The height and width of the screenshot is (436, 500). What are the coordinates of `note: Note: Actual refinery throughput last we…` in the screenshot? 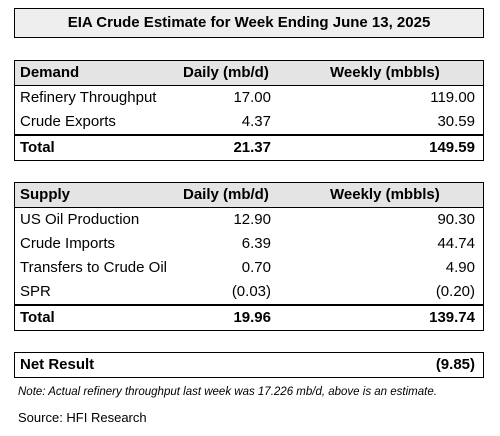 It's located at (227, 392).